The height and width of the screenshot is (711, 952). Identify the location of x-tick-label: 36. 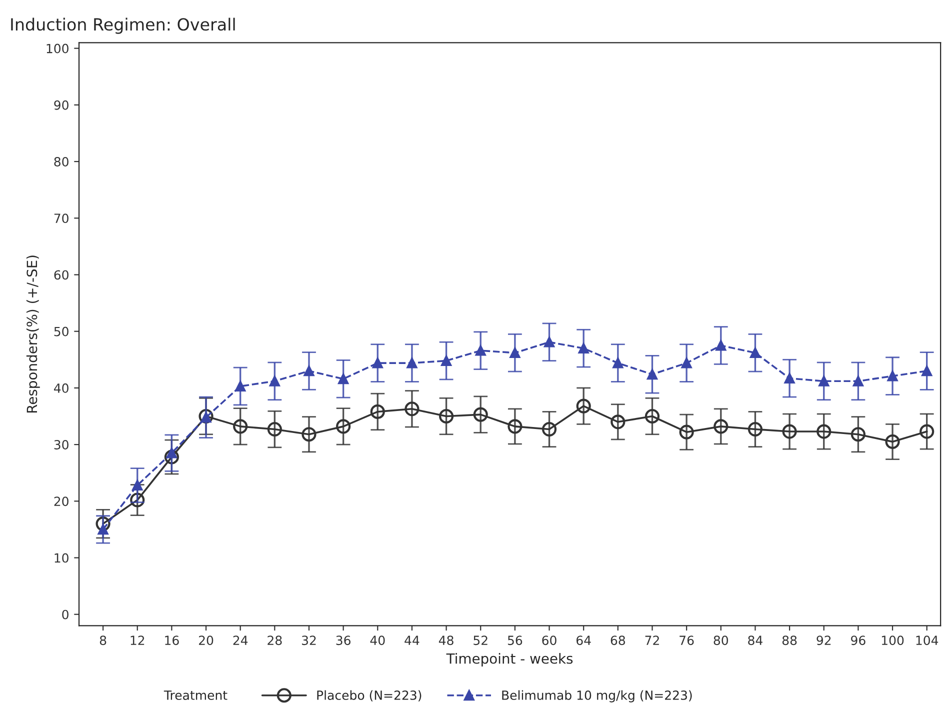
(343, 641).